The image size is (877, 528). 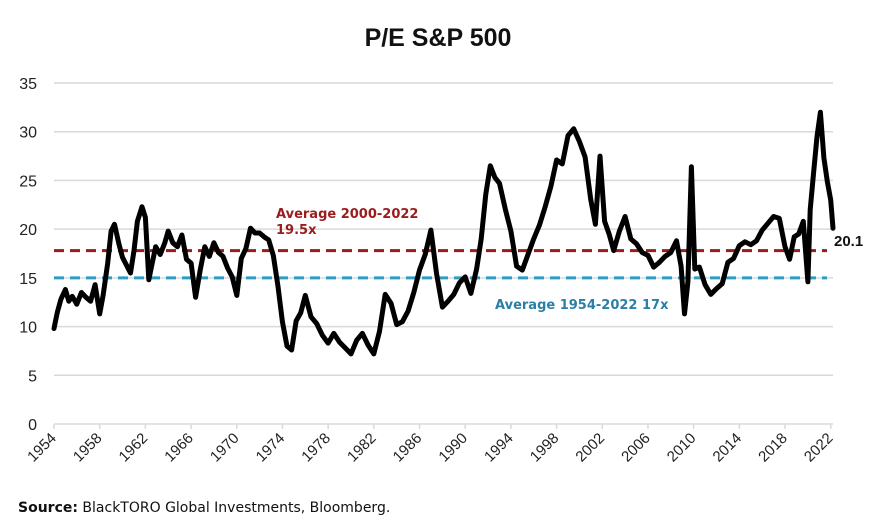 I want to click on source-label: Source:, so click(x=48, y=508).